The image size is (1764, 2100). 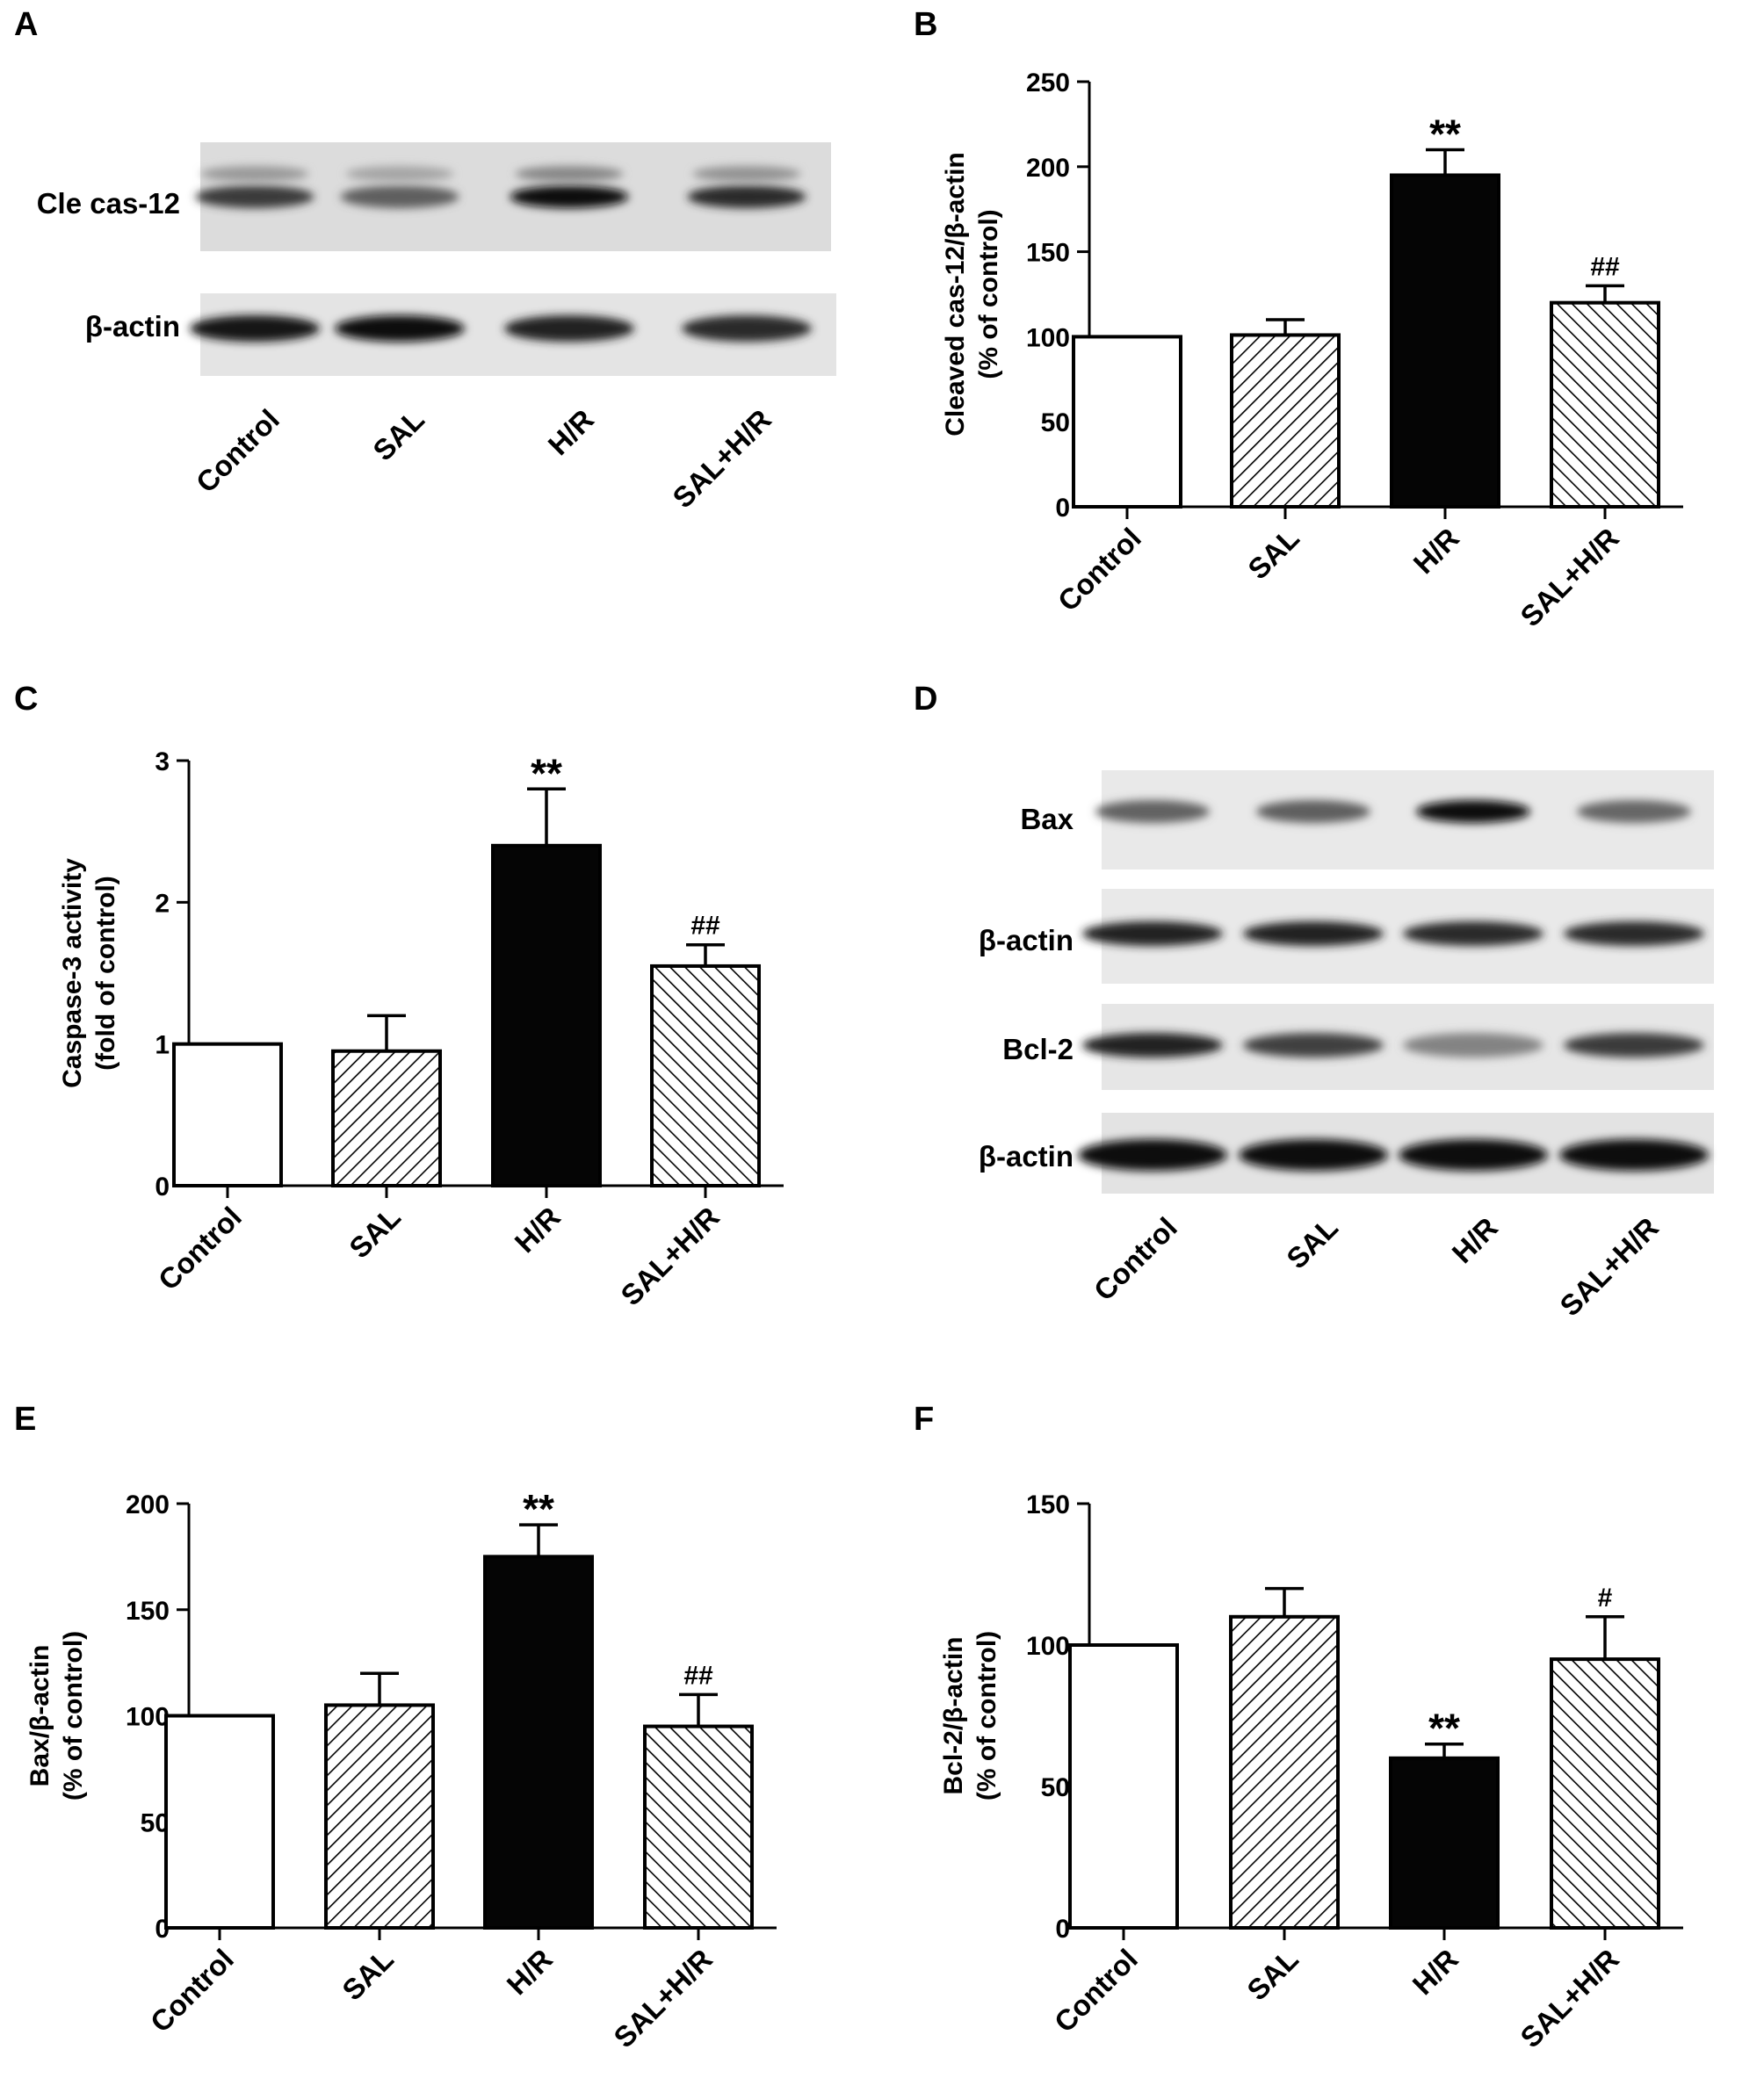 I want to click on y-axis-title: Cleaved cas-12/β-actin, so click(x=956, y=294).